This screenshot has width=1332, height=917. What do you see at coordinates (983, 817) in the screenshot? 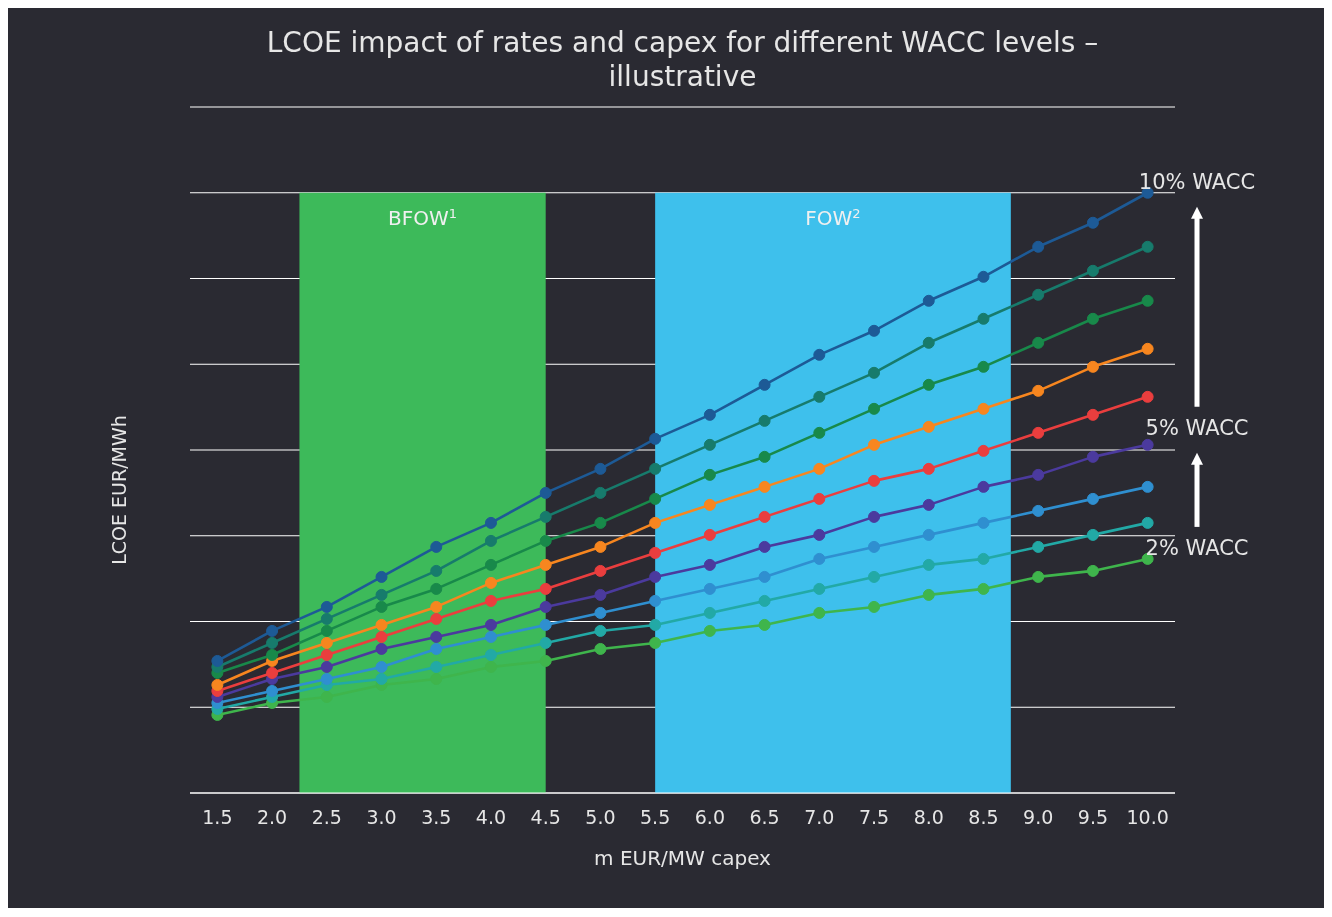
I see `x-tick-label: 8.5` at bounding box center [983, 817].